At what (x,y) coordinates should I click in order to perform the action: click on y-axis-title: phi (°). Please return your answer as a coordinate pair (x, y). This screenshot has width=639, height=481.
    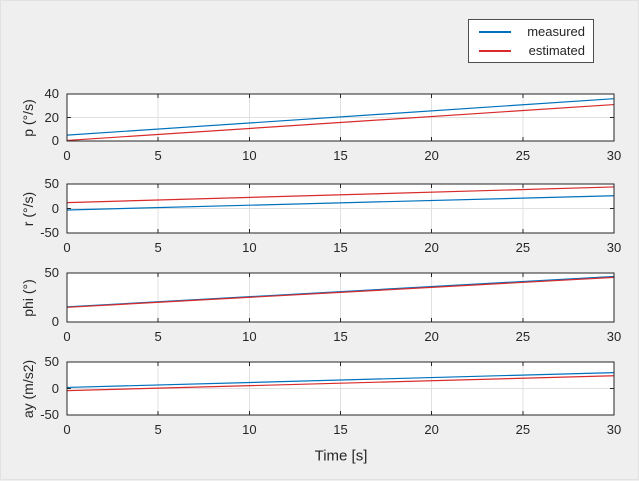
    Looking at the image, I should click on (28, 297).